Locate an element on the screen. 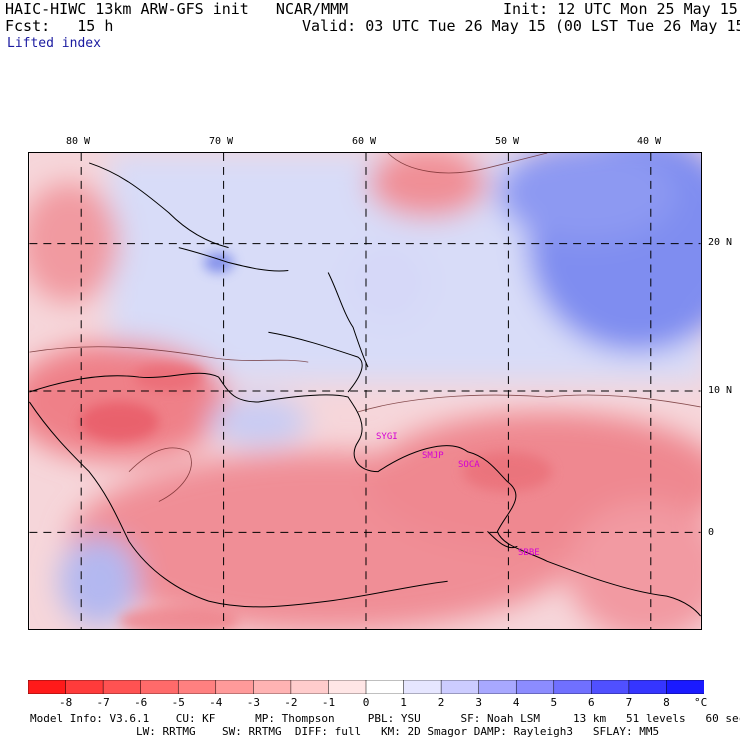  colorbar-tick-label: 3 is located at coordinates (478, 702).